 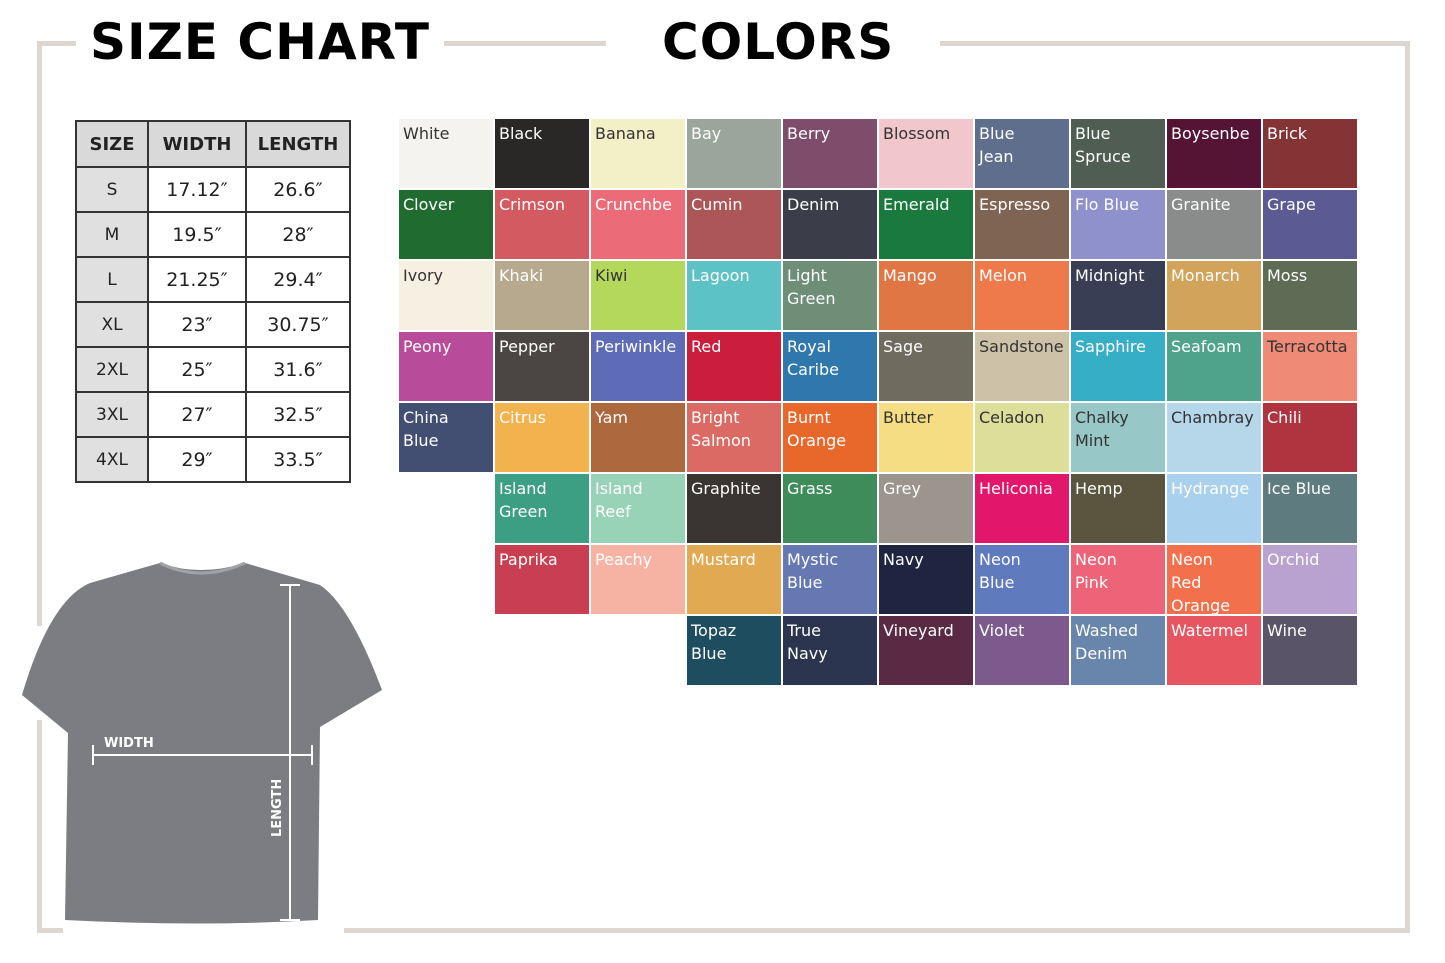 I want to click on color-swatch: China Blue, so click(x=446, y=437).